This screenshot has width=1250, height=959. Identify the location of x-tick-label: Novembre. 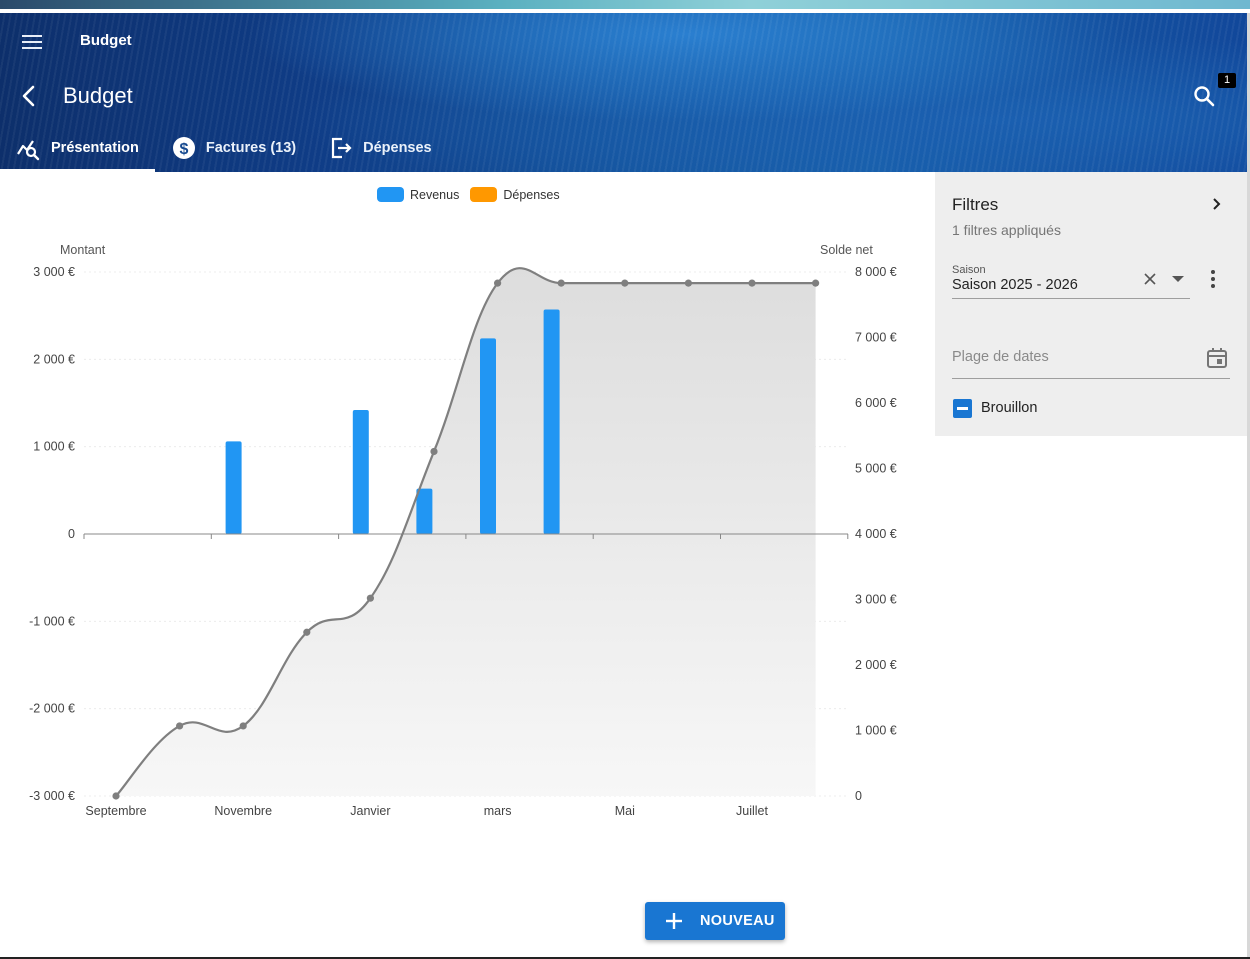
(243, 811).